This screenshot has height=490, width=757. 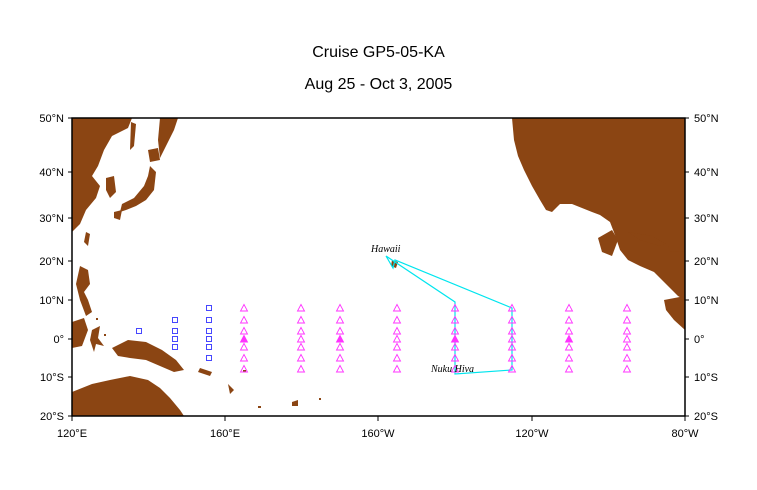 I want to click on lat-label-left: 10°S, so click(x=52, y=378).